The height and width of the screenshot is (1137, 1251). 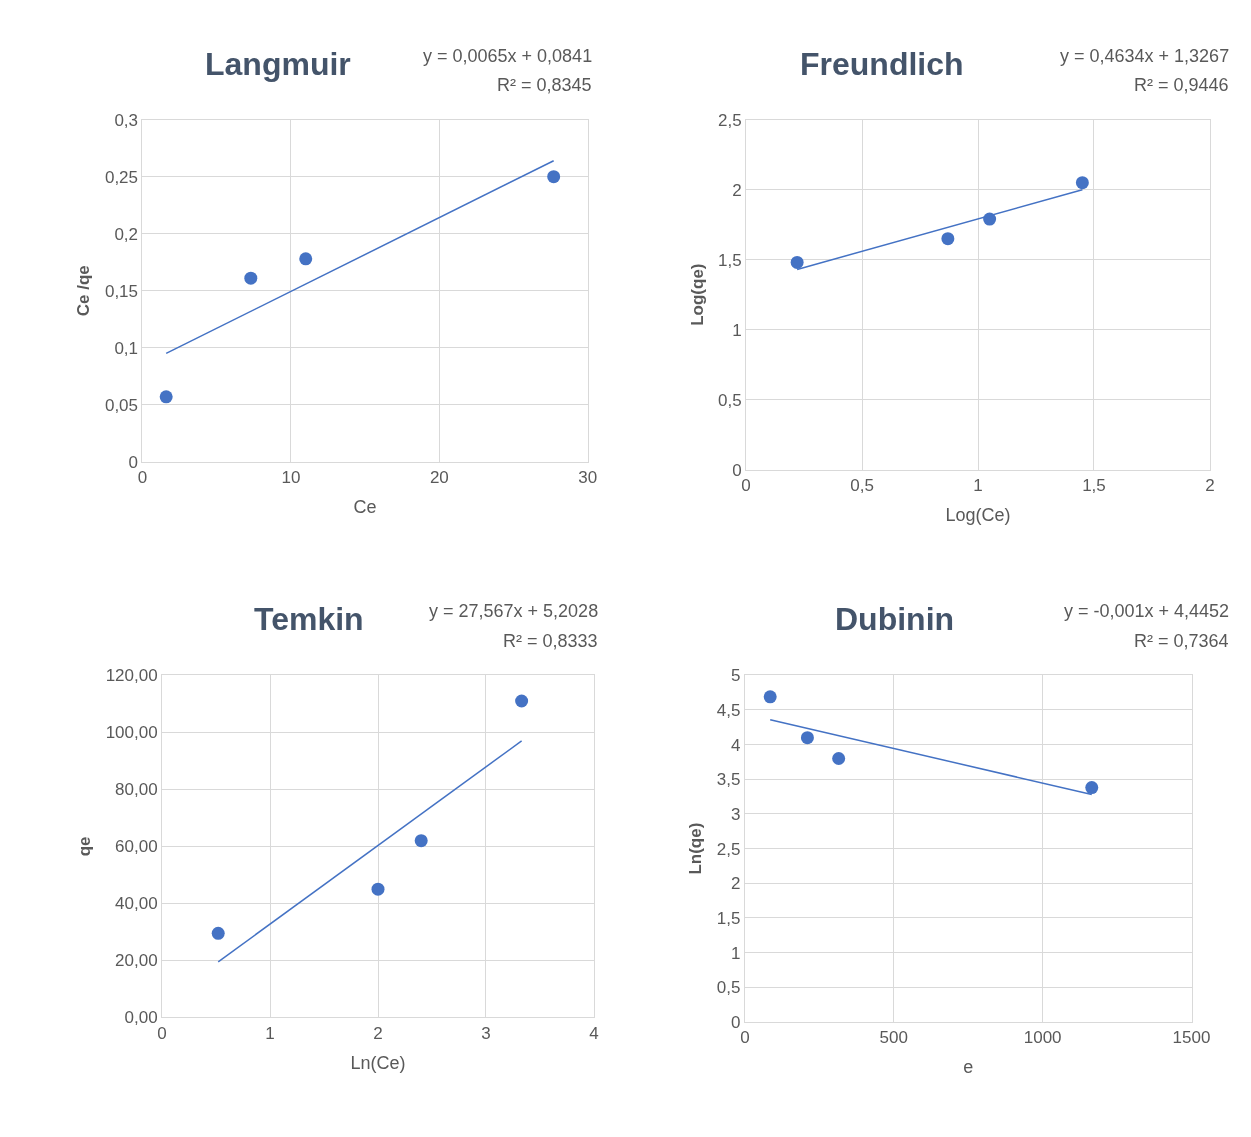 I want to click on text: R² = 0,7364, so click(x=1181, y=641).